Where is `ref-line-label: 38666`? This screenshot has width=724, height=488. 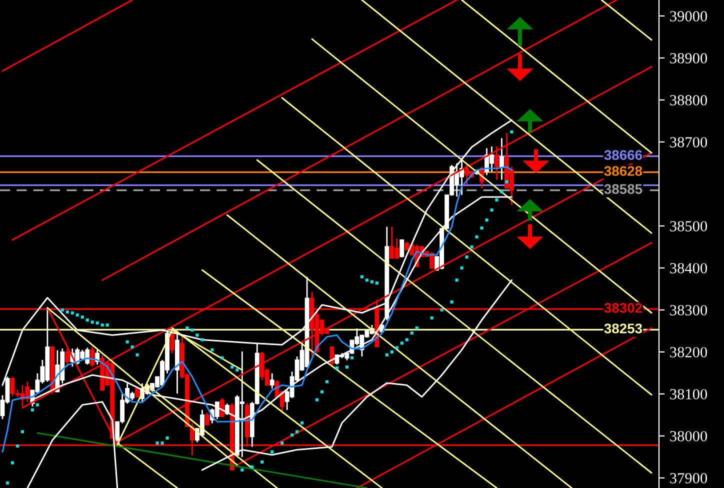 ref-line-label: 38666 is located at coordinates (623, 155).